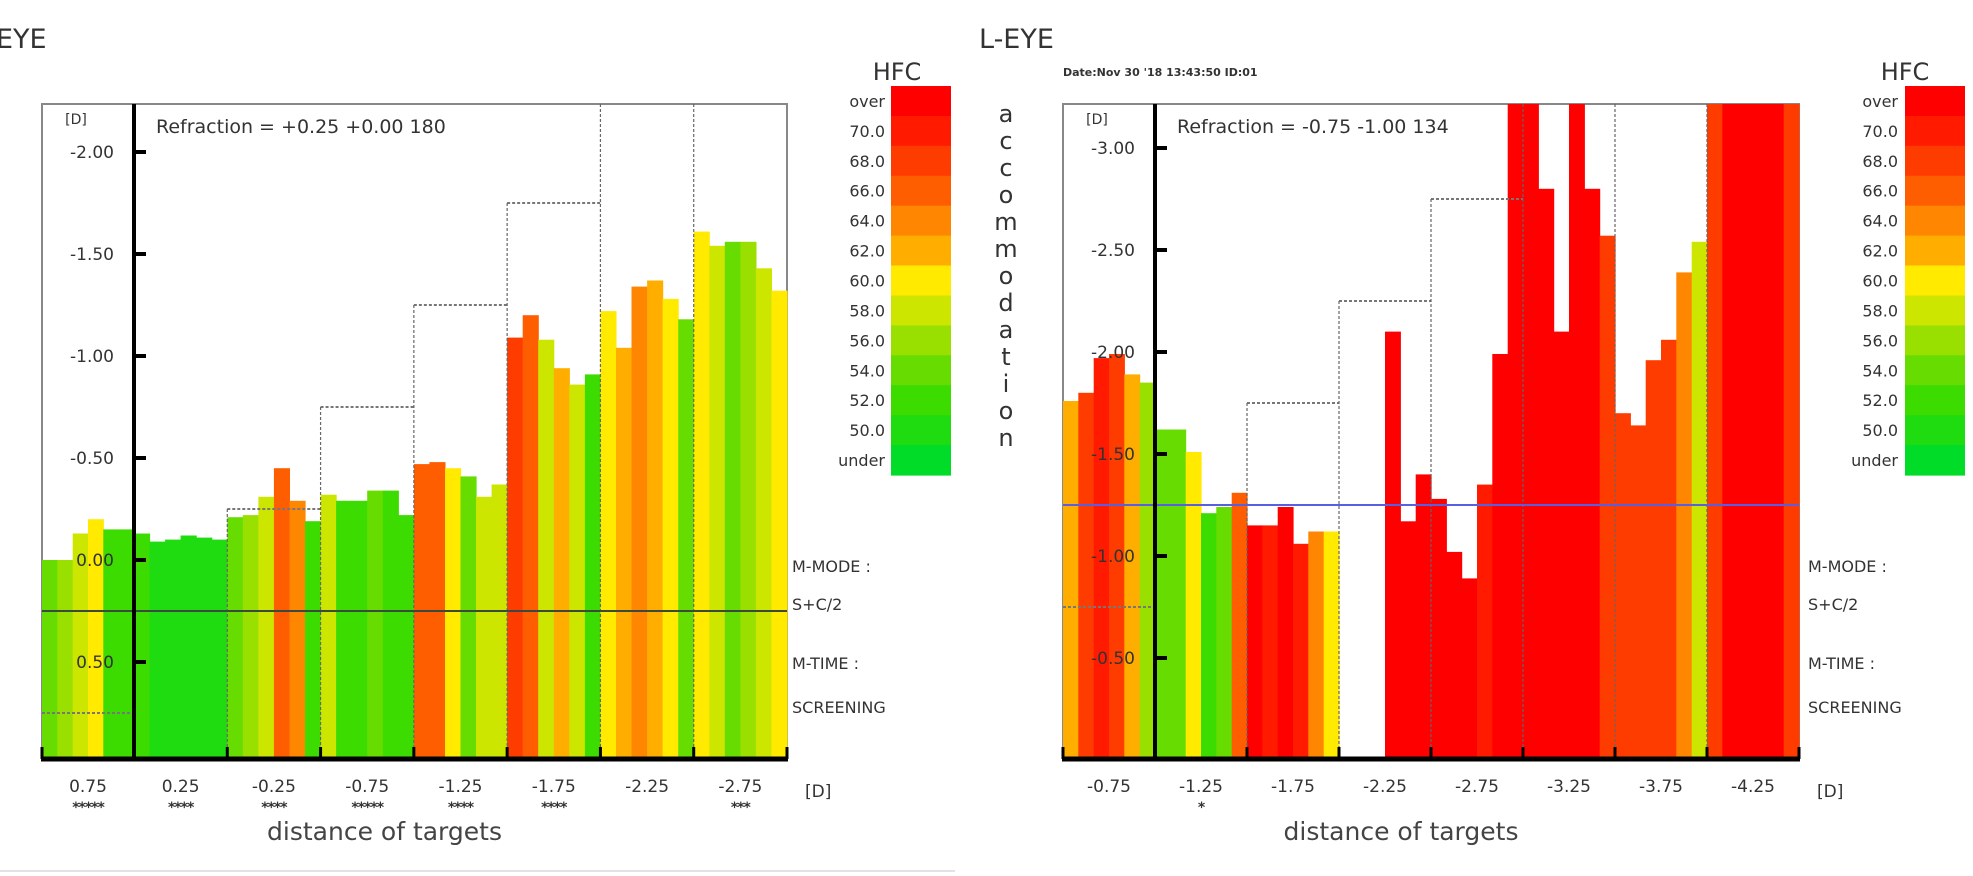 The width and height of the screenshot is (1973, 876). Describe the element at coordinates (647, 787) in the screenshot. I see `x-tick-label: -2.25` at that location.